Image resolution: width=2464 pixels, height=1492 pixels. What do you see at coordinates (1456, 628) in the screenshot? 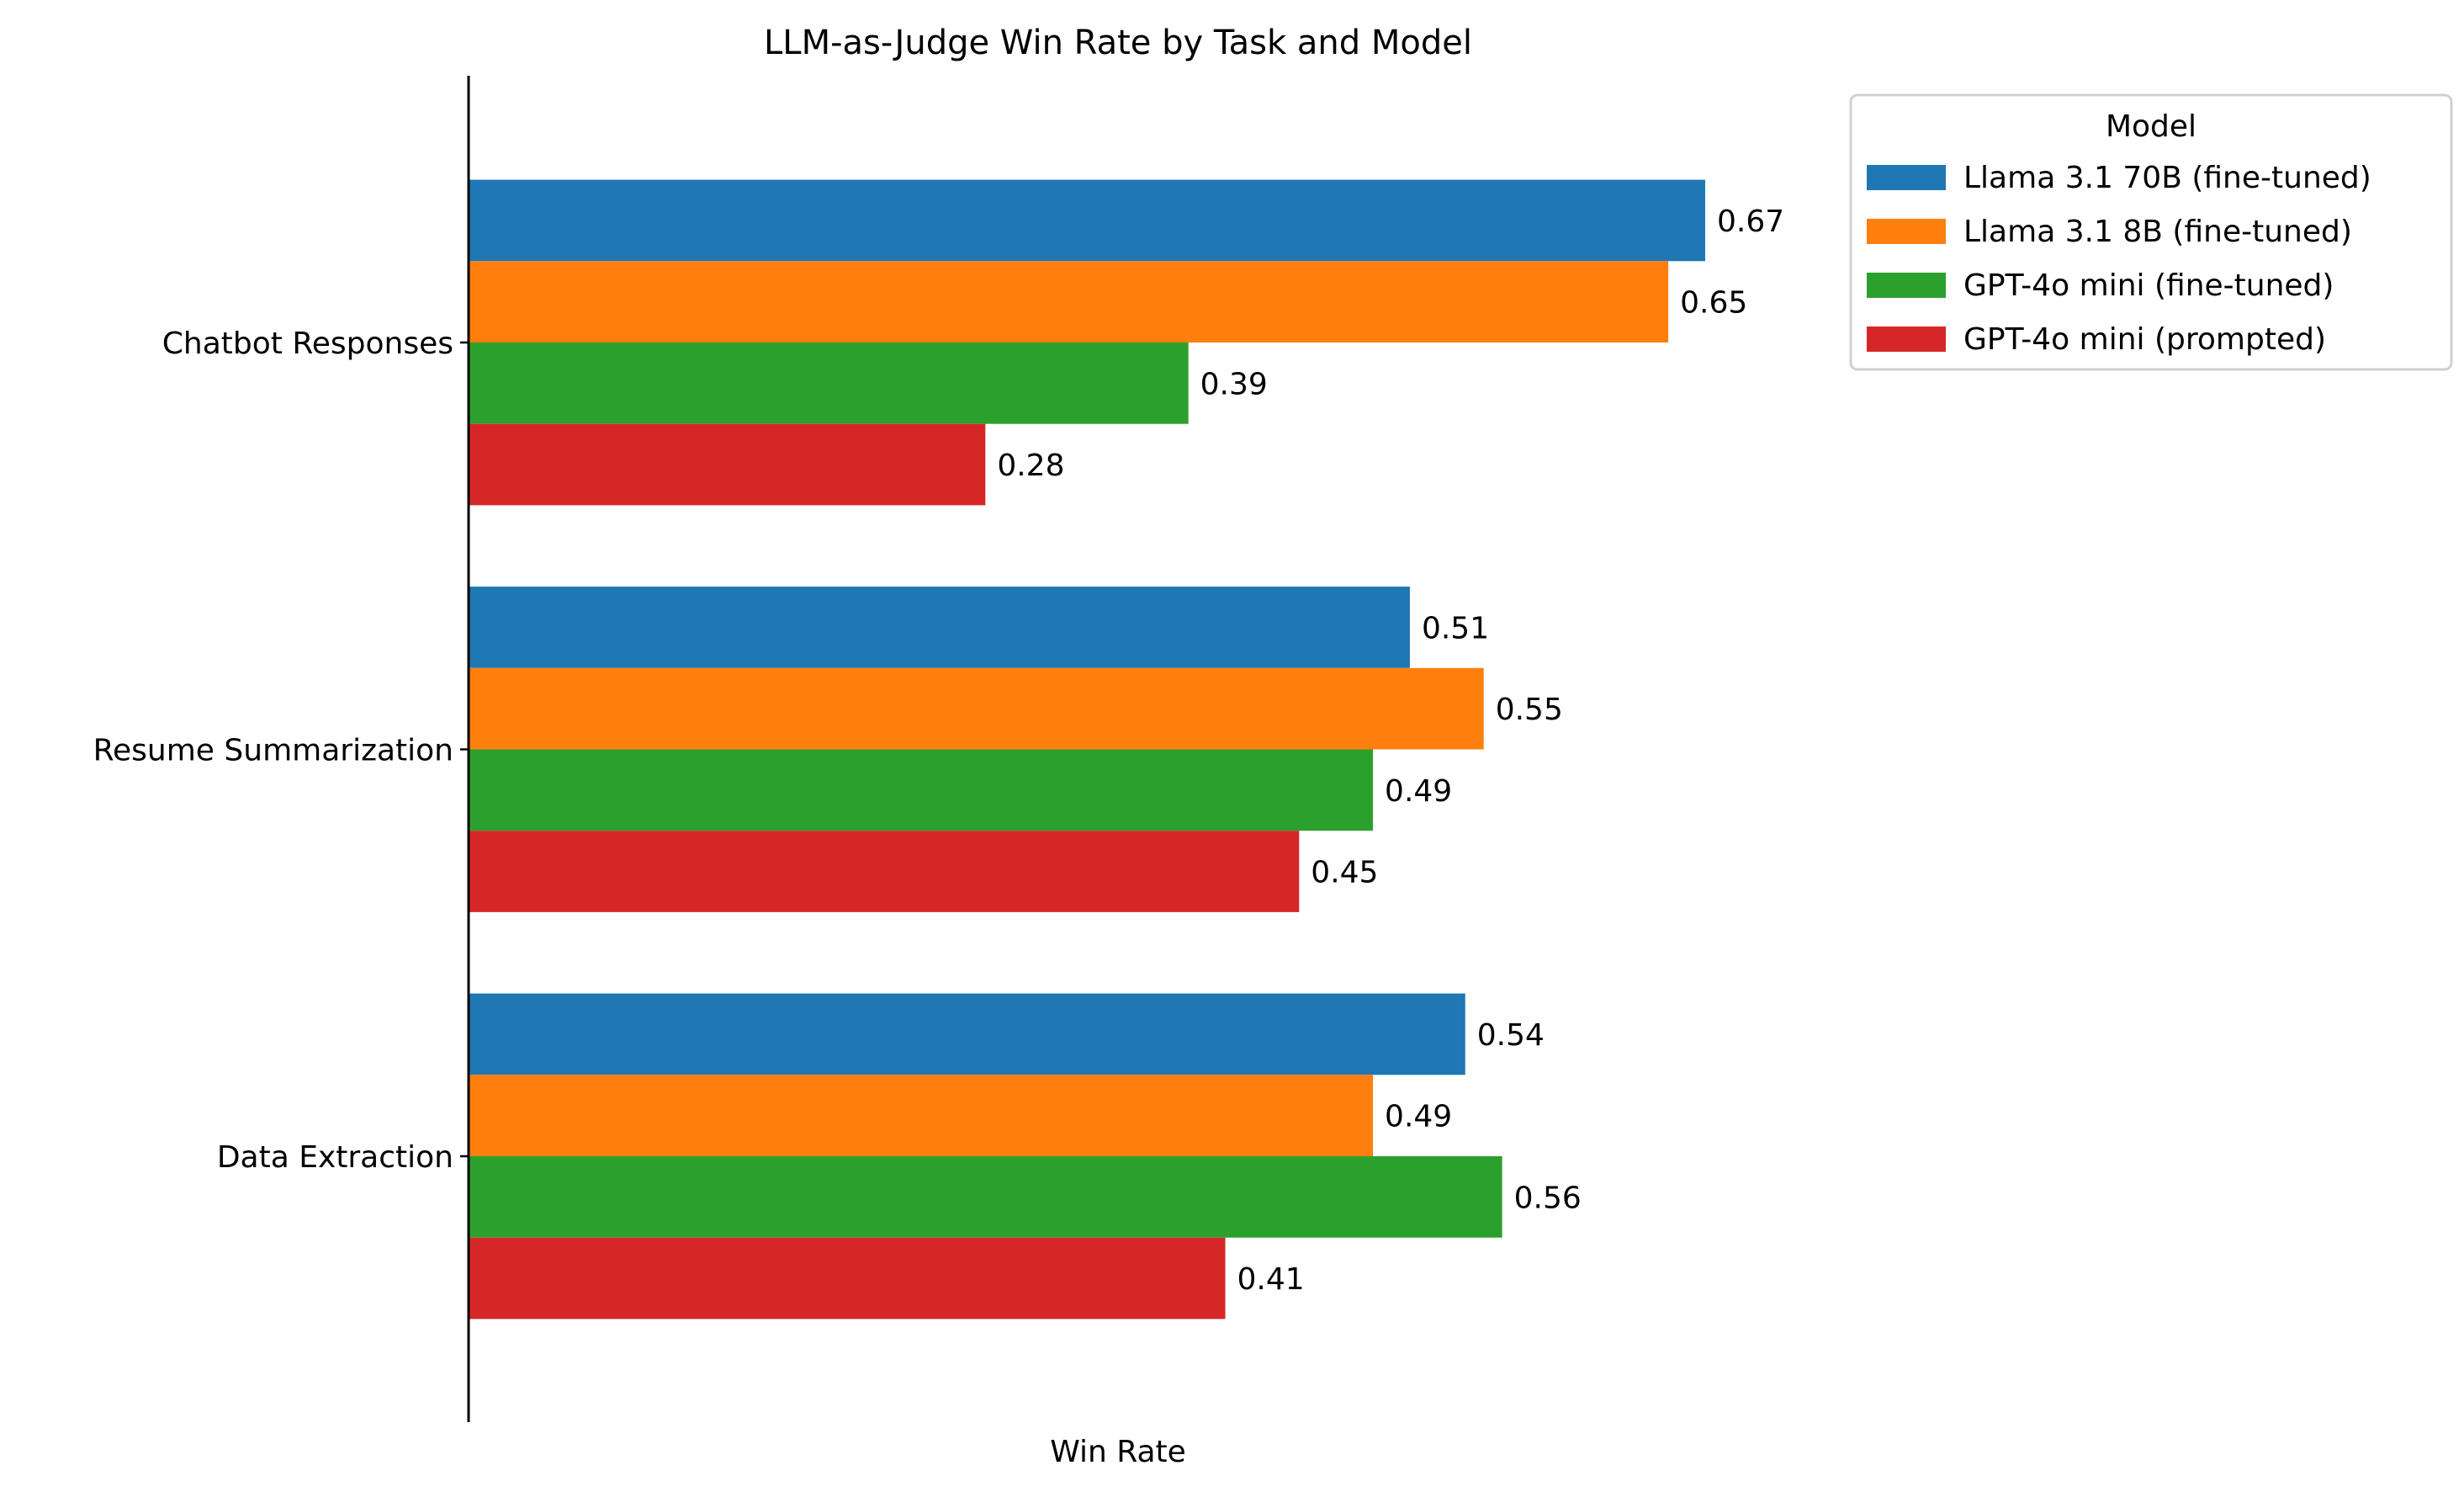
I see `bar-value-label: 0.51` at bounding box center [1456, 628].